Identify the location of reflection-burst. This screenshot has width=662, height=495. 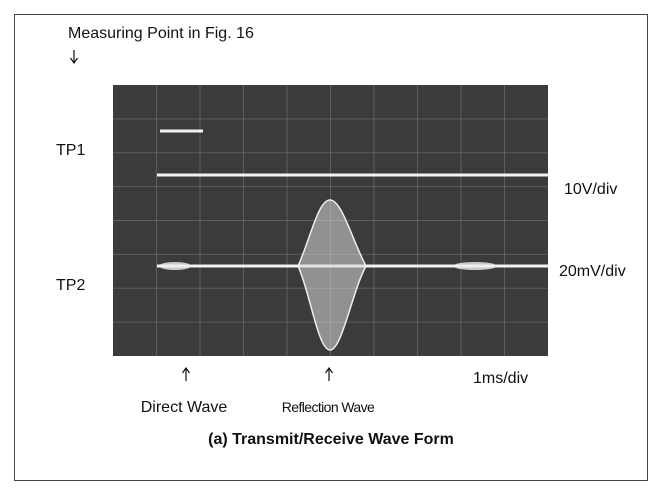
(332, 275).